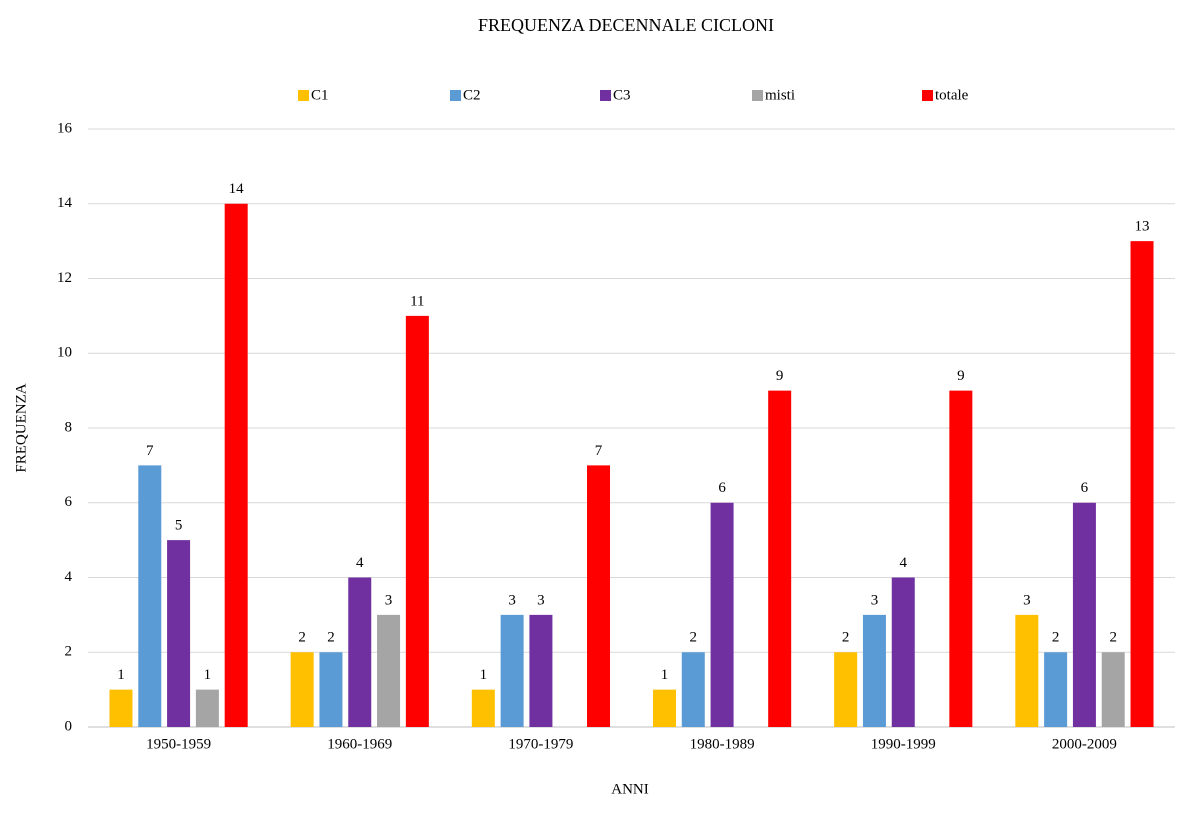 This screenshot has height=825, width=1190. I want to click on y-axis-label: FREQUENZA, so click(21, 427).